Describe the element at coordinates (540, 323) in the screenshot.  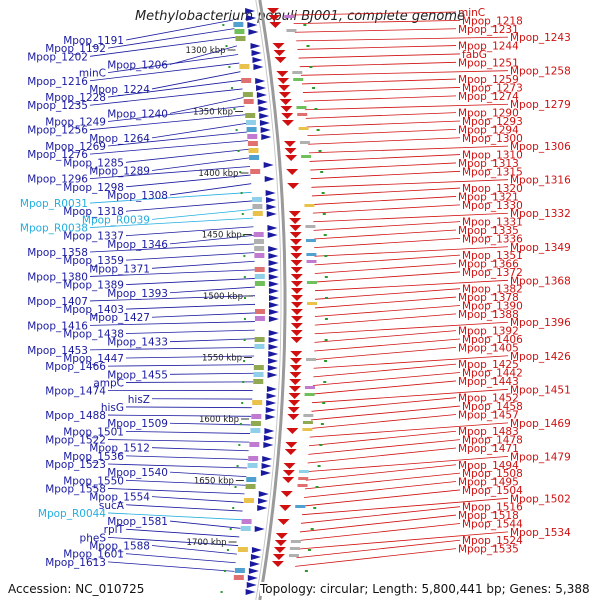
I see `gene-label-right: Mpop_1396` at that location.